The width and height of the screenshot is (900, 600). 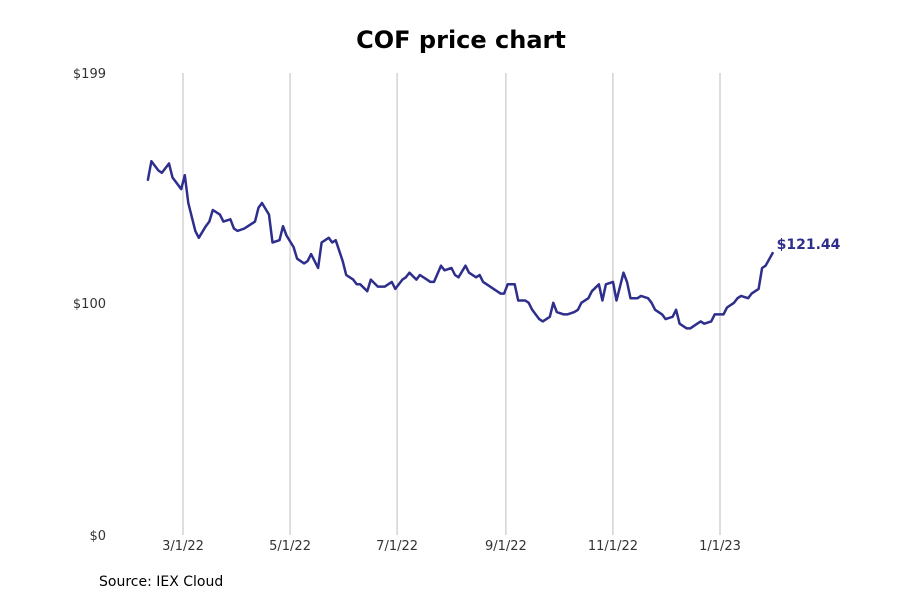 What do you see at coordinates (720, 546) in the screenshot?
I see `x-tick-label: 1/1/23` at bounding box center [720, 546].